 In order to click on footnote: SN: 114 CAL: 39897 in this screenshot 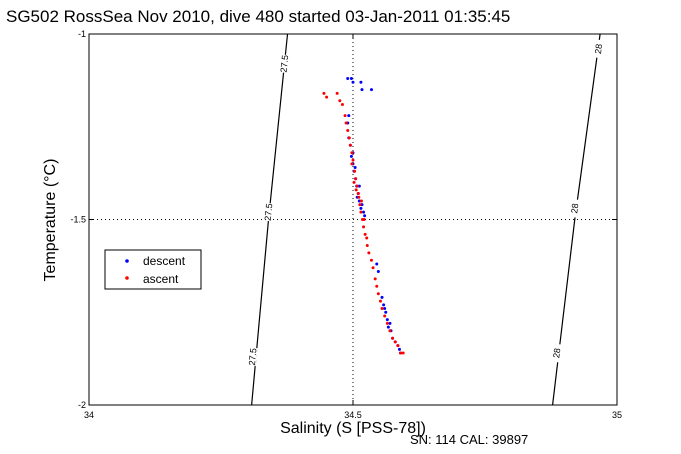, I will do `click(469, 439)`.